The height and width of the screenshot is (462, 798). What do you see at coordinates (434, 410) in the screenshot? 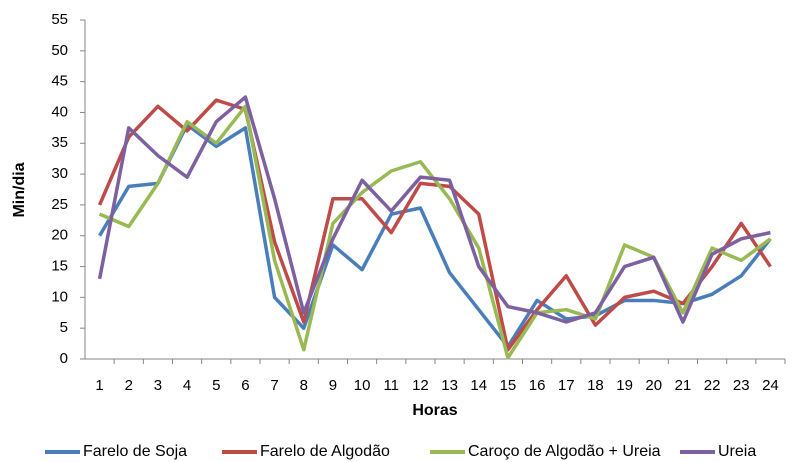
I see `x-axis-label: Horas` at bounding box center [434, 410].